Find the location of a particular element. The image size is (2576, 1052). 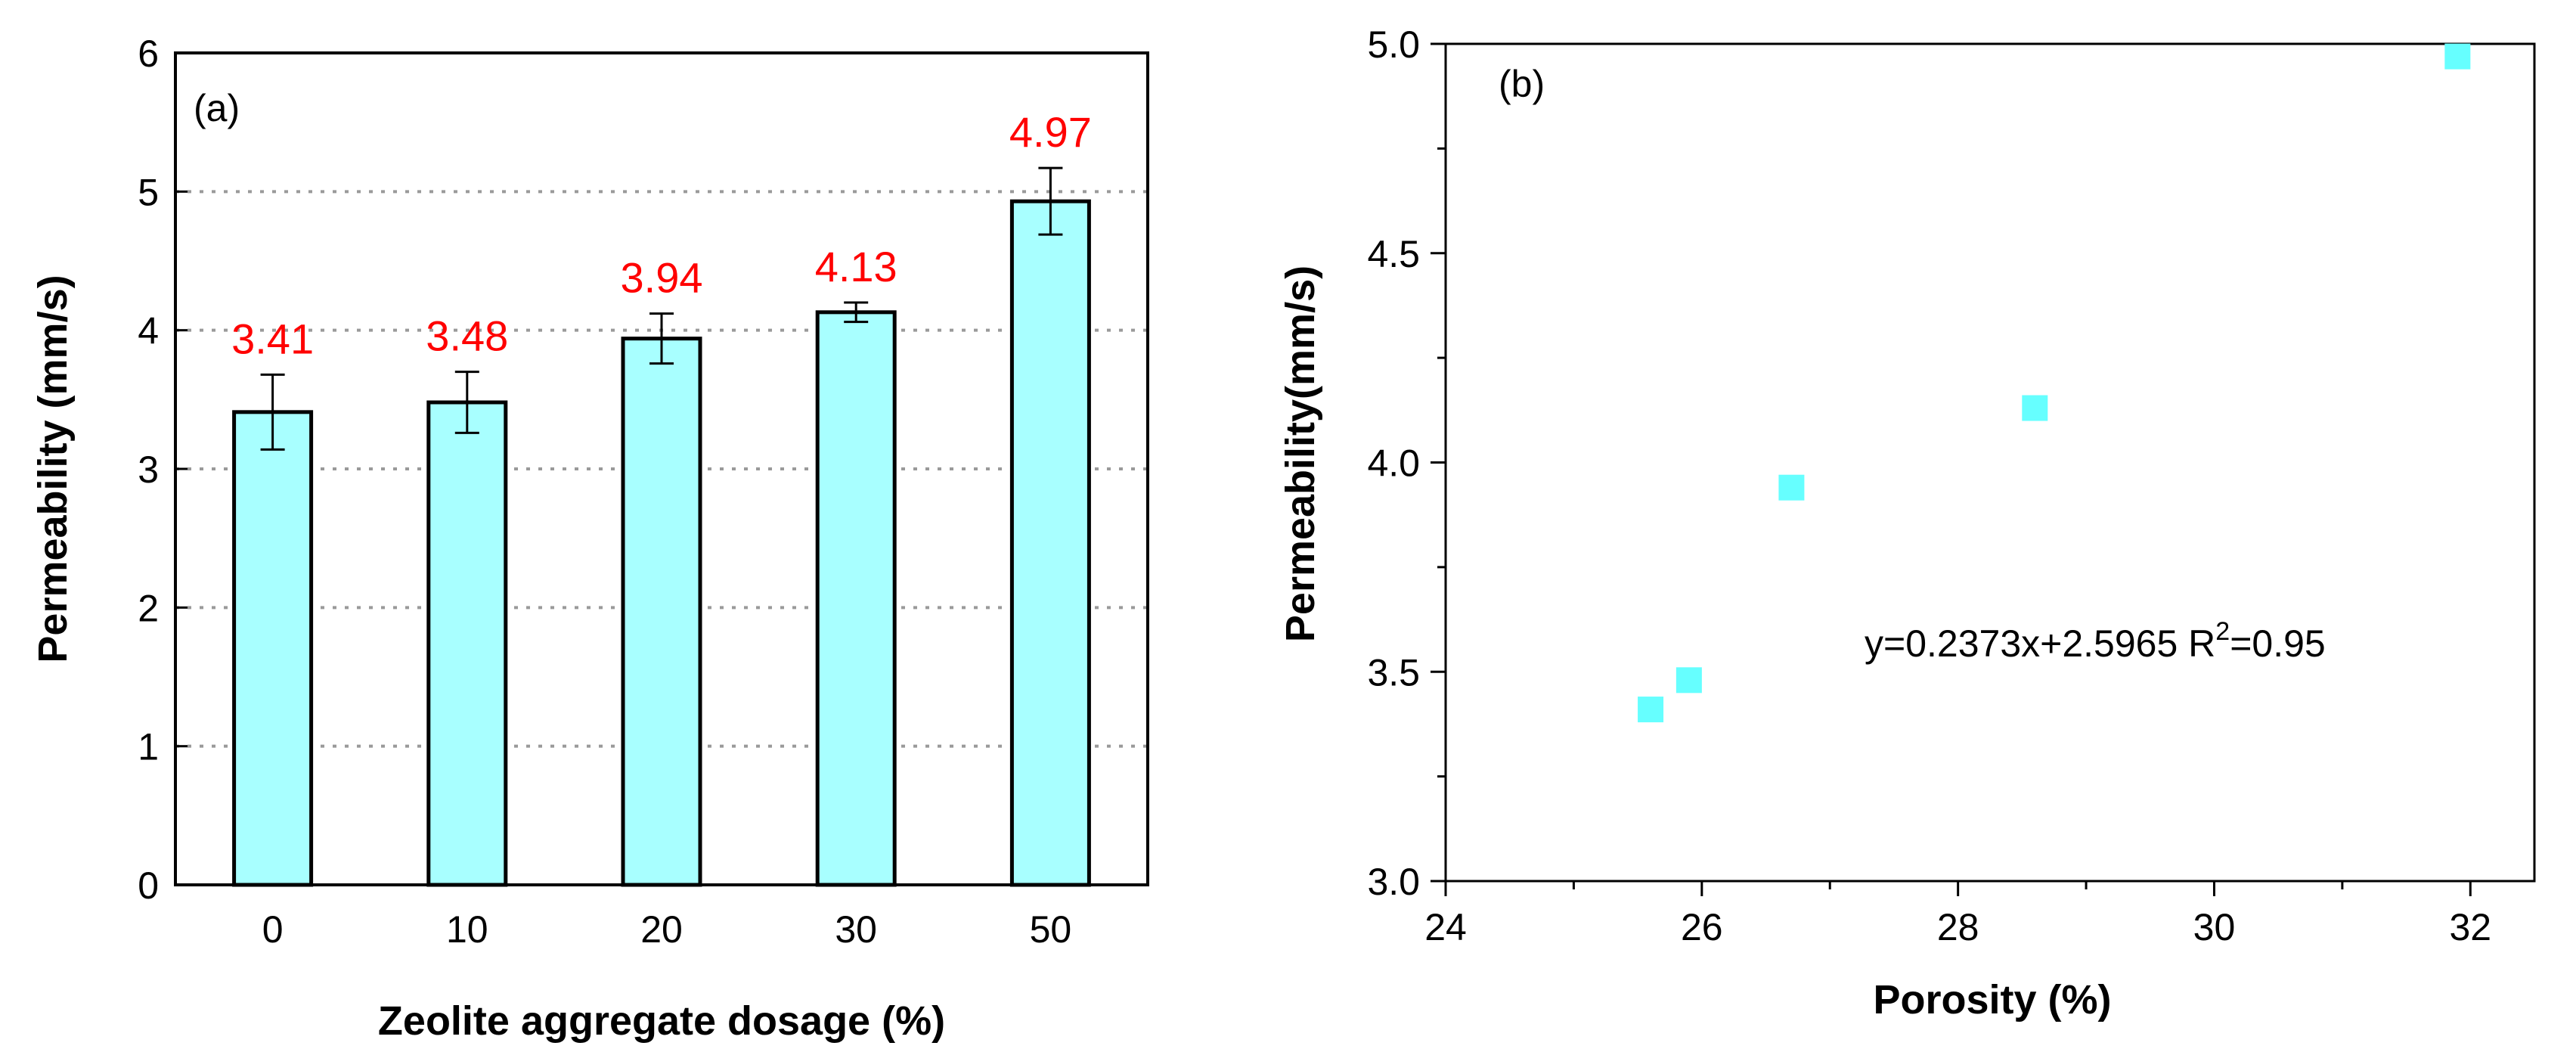

panel-a-y-tick-label: 1 is located at coordinates (149, 747).